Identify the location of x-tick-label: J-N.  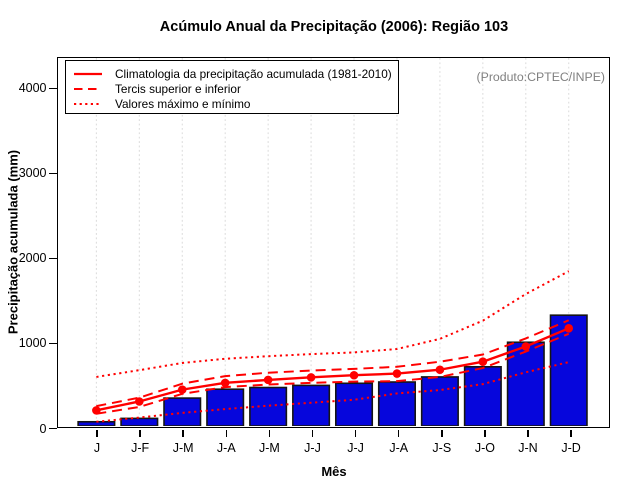
(528, 447).